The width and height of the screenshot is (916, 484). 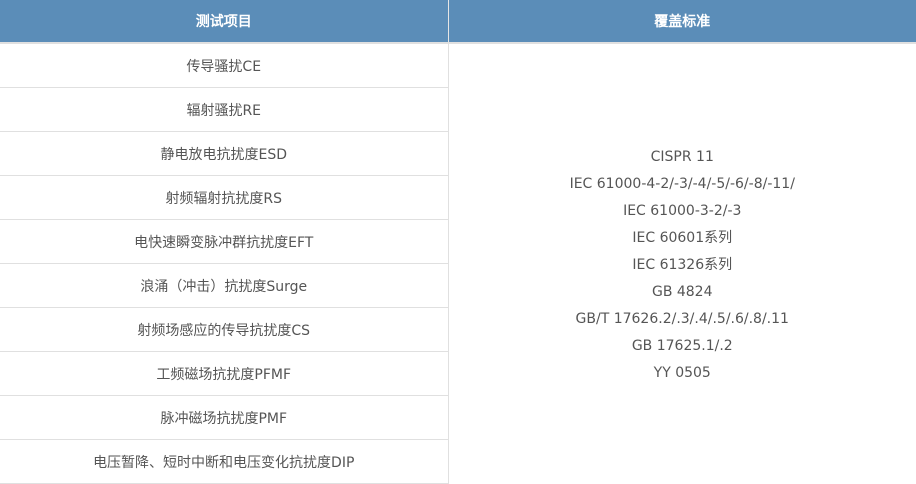 I want to click on test-item-cell: 电快速瞬变脉冲群抗扰度EFT, so click(x=224, y=242).